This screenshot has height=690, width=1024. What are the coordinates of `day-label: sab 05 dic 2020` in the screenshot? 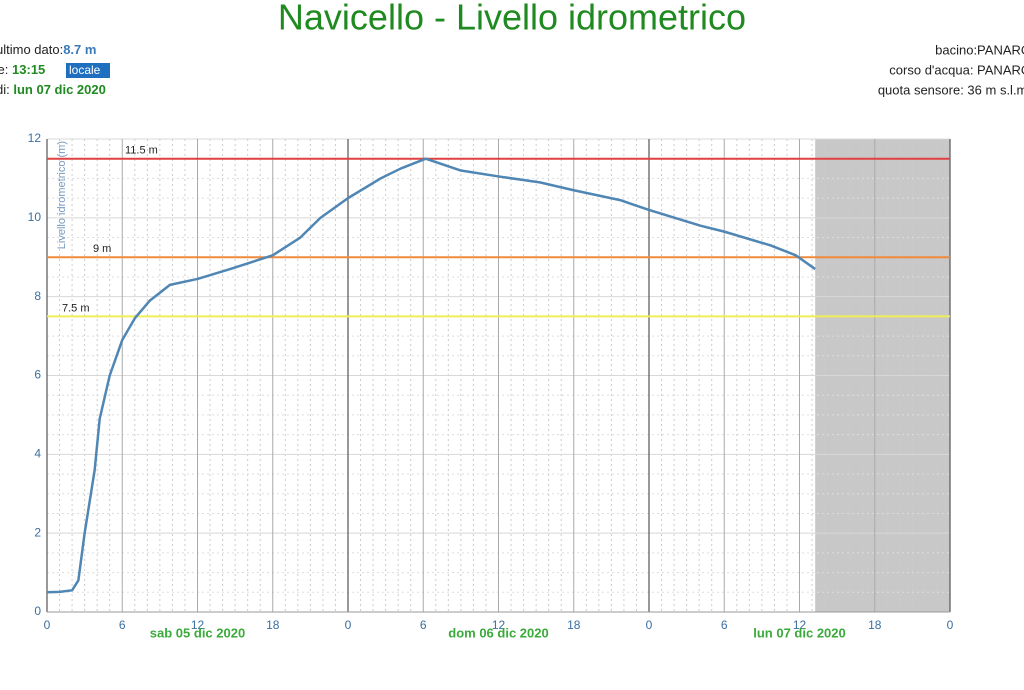 It's located at (197, 632).